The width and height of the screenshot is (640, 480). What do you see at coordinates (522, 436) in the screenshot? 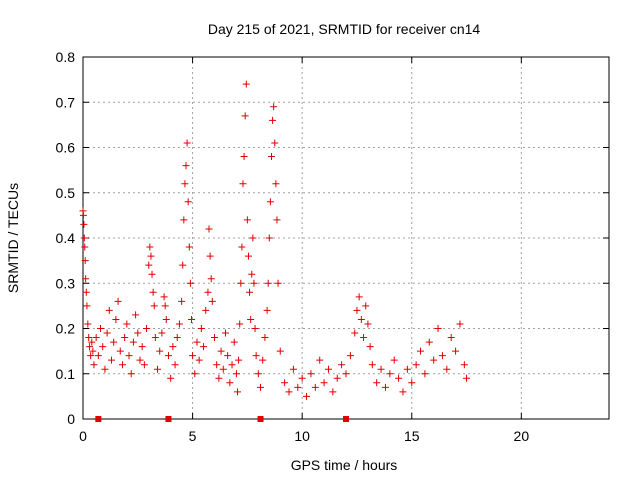
I see `x-tick-label: 20` at bounding box center [522, 436].